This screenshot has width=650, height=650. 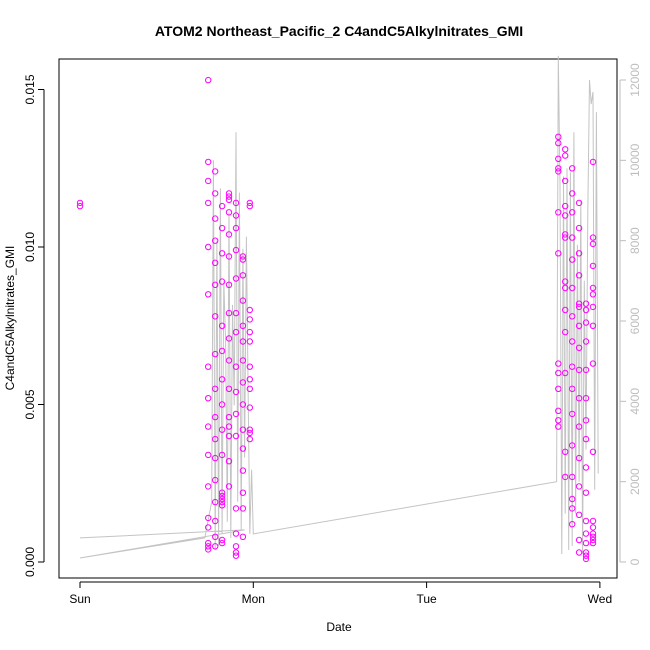 I want to click on x-tick-label: Tue, so click(x=426, y=599).